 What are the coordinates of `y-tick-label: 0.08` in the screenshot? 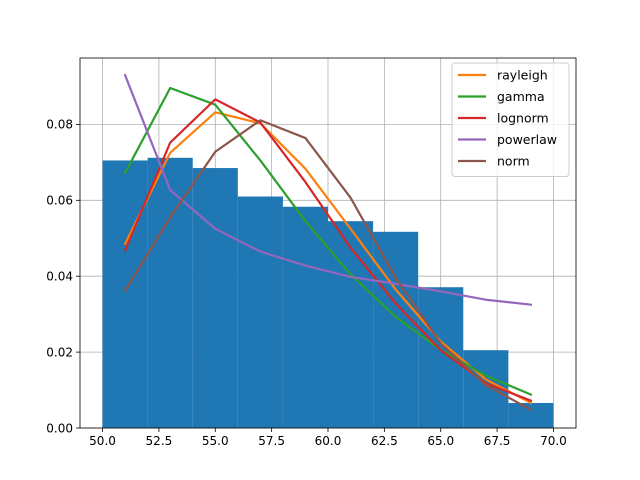 It's located at (59, 125).